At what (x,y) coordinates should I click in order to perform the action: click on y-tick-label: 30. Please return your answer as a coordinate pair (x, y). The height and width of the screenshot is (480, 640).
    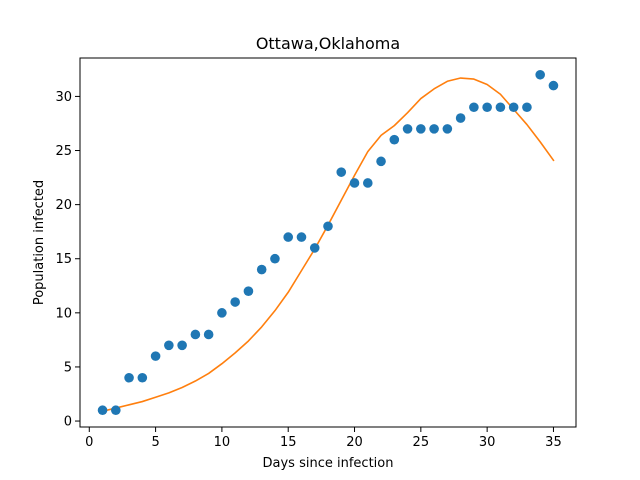
    Looking at the image, I should click on (63, 97).